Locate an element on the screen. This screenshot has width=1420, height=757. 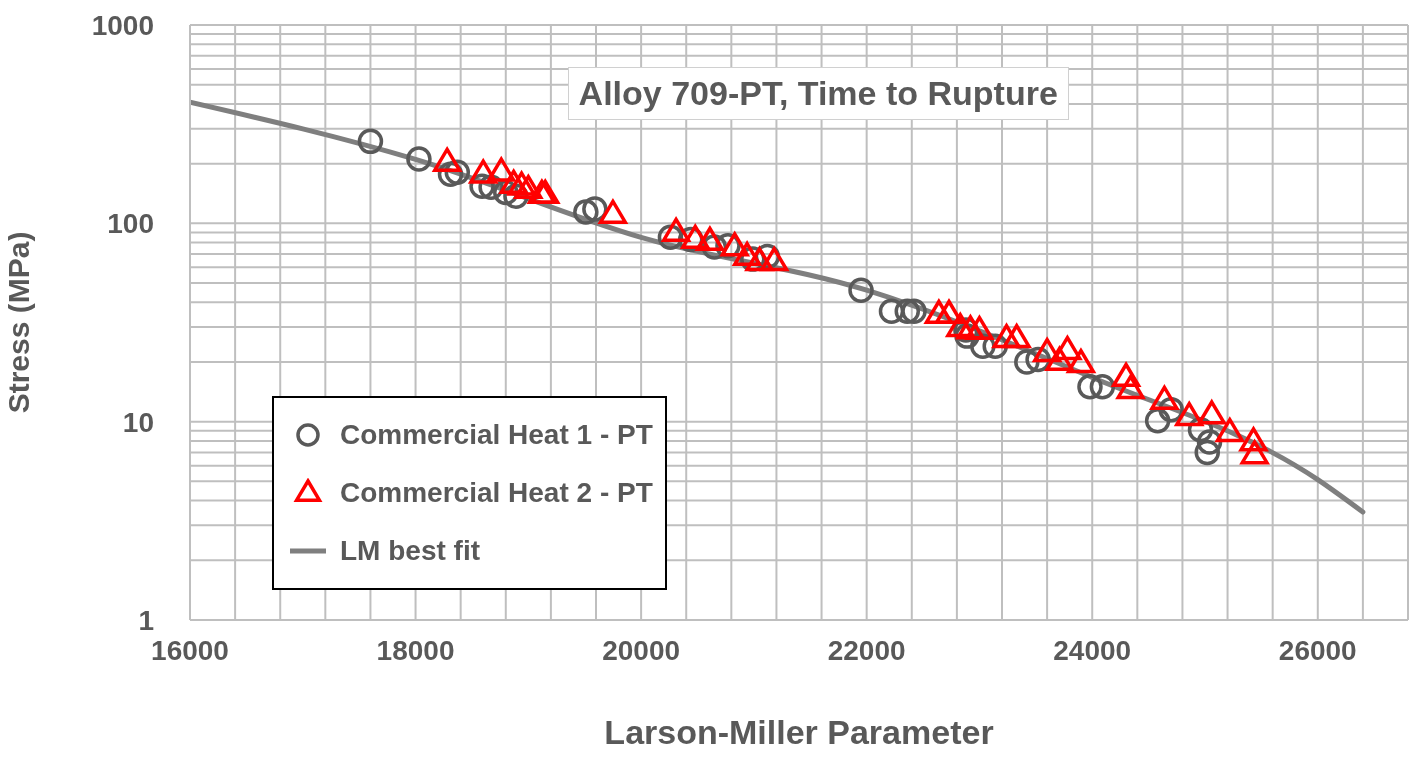
legend-label: LM best fit is located at coordinates (410, 551).